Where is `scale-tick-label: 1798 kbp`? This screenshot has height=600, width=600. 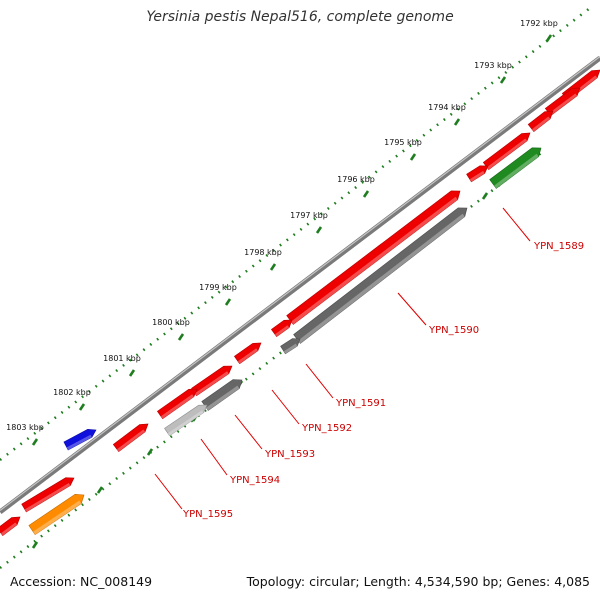
scale-tick-label: 1798 kbp is located at coordinates (263, 252).